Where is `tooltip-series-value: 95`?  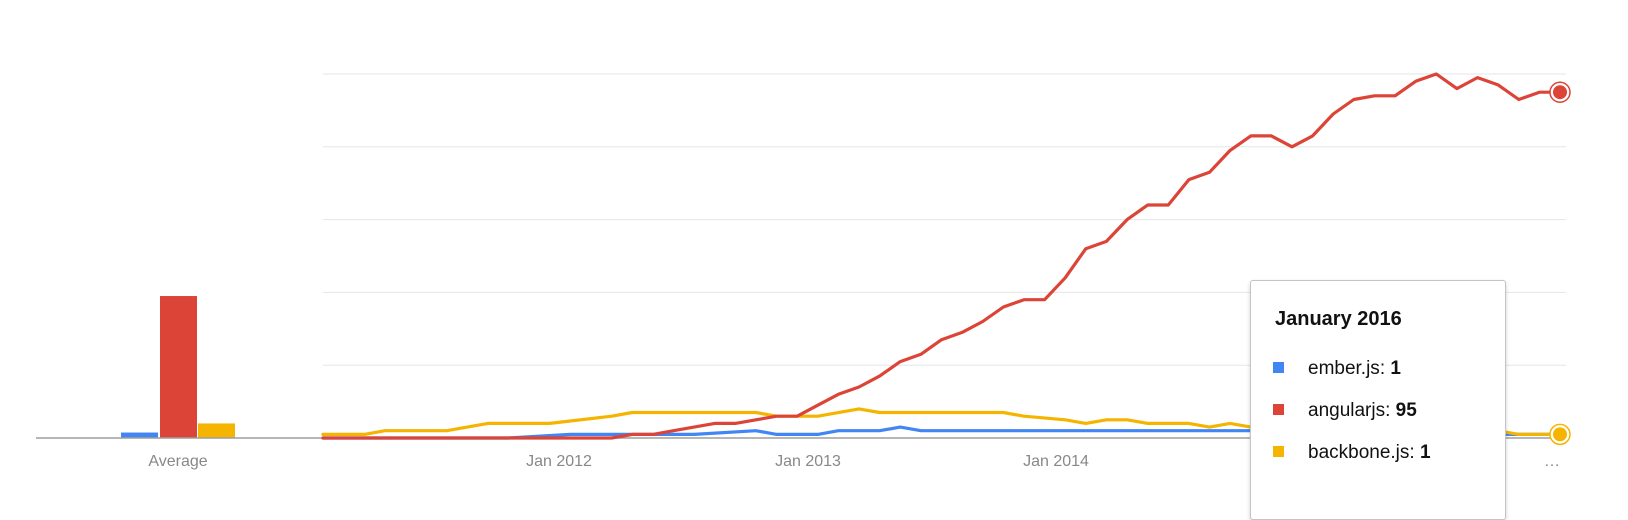
tooltip-series-value: 95 is located at coordinates (1406, 410).